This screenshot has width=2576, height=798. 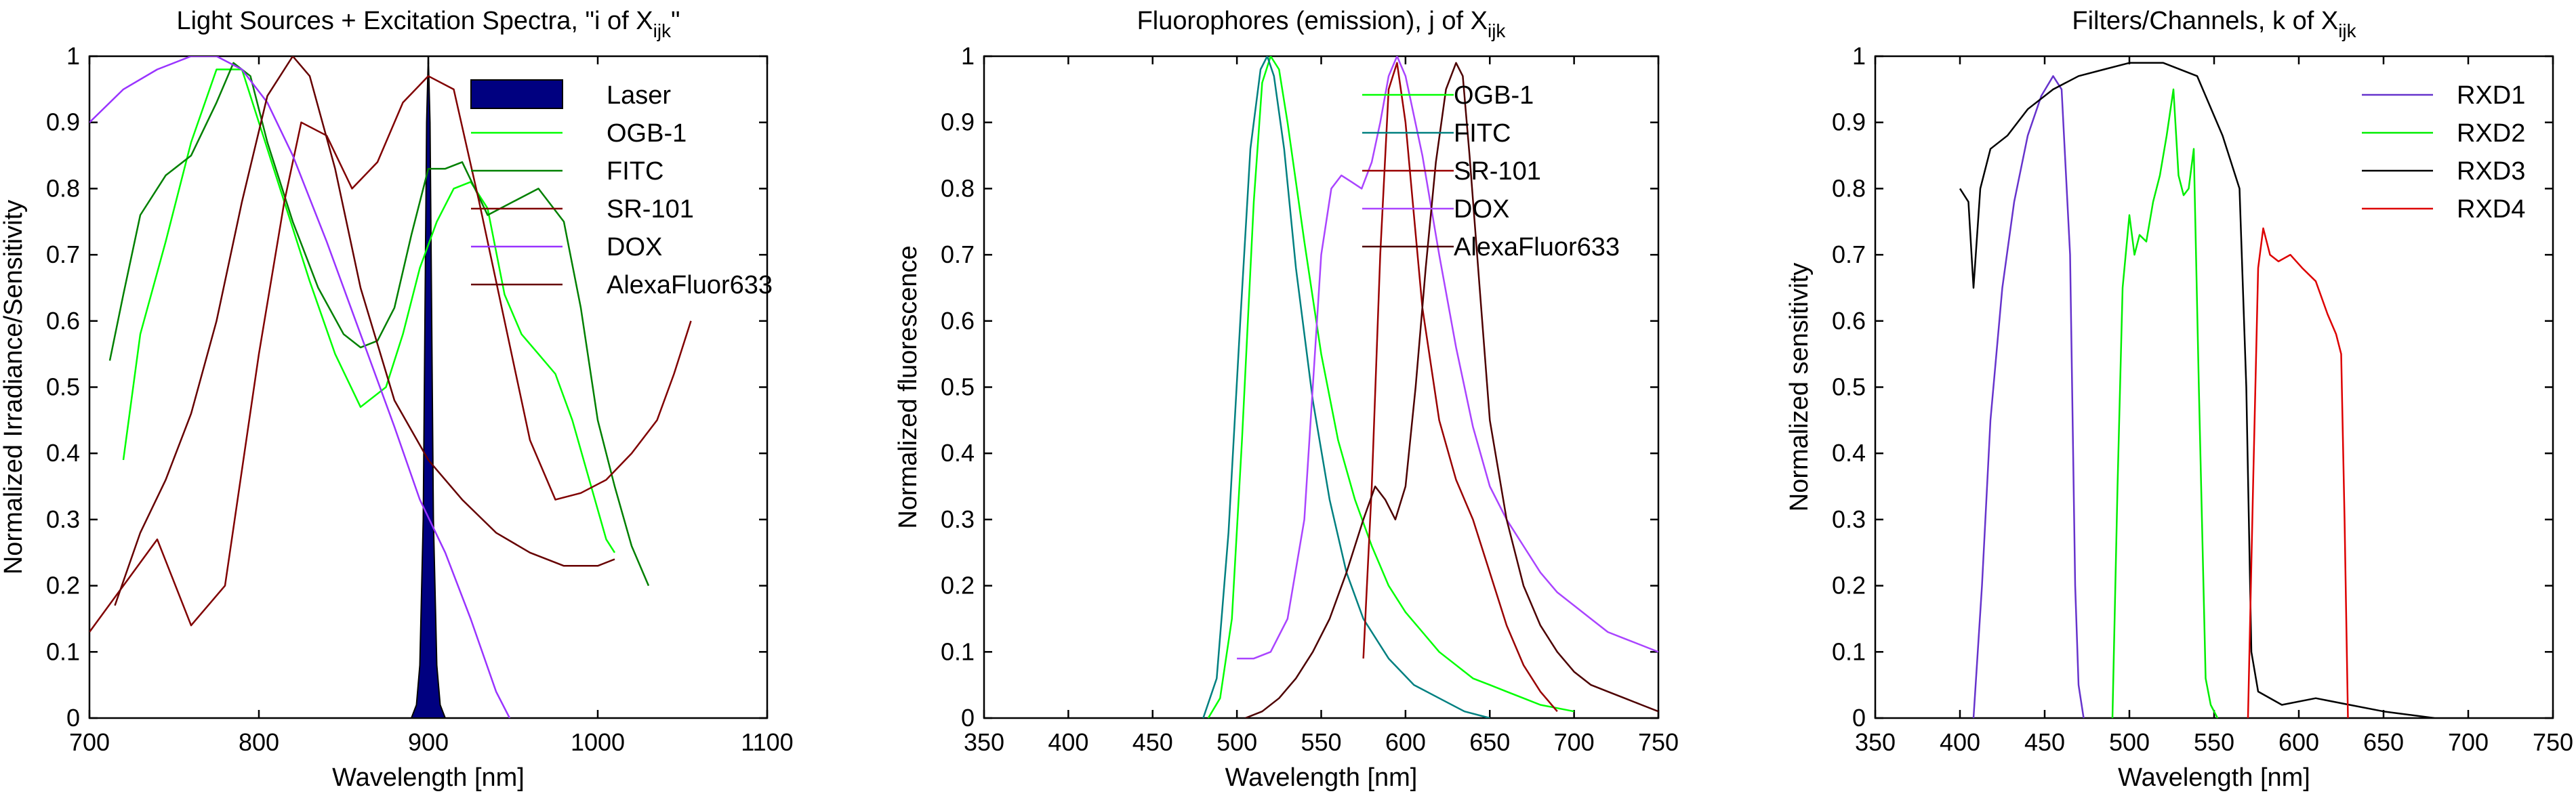 What do you see at coordinates (2205, 21) in the screenshot?
I see `chart-title-main: Filters/Channels, k of X` at bounding box center [2205, 21].